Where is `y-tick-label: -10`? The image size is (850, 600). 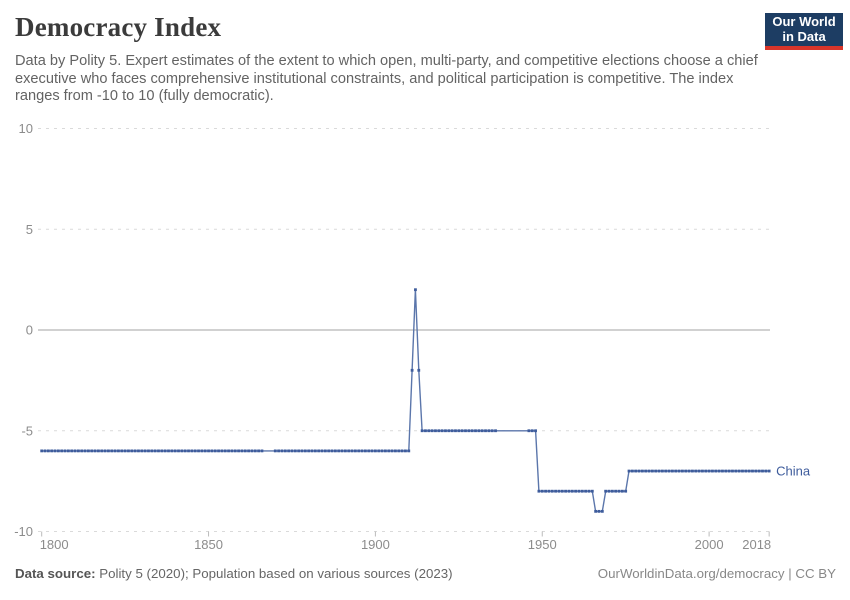
y-tick-label: -10 is located at coordinates (23, 531).